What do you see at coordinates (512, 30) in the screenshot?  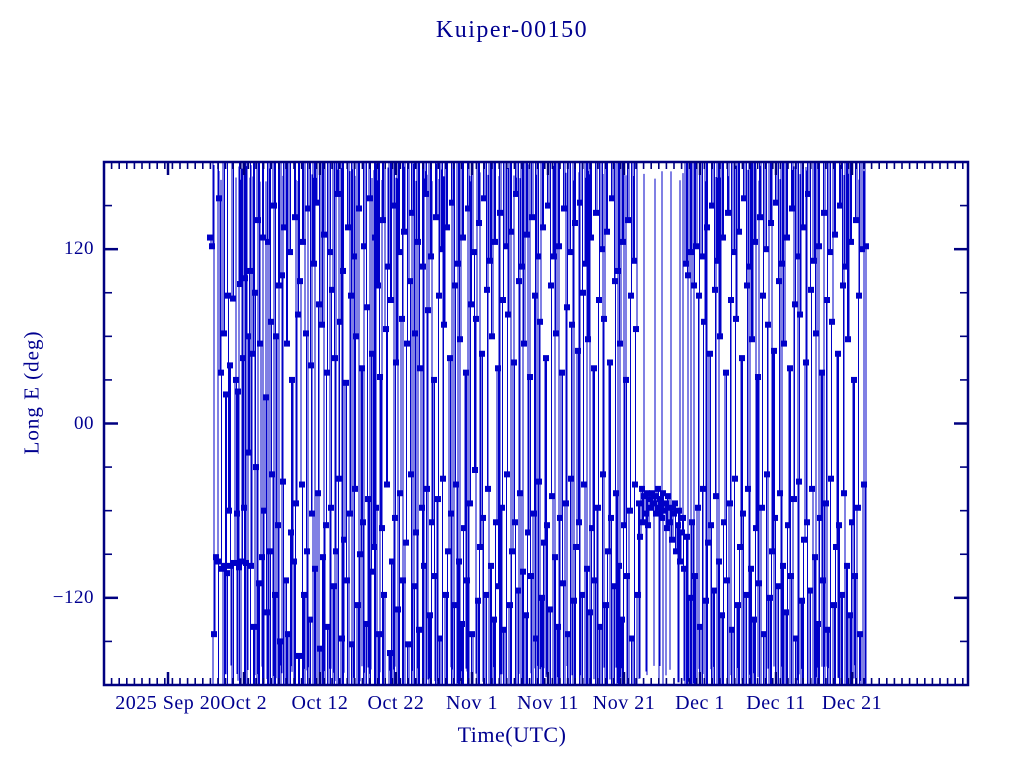 I see `page-title: Kuiper-00150` at bounding box center [512, 30].